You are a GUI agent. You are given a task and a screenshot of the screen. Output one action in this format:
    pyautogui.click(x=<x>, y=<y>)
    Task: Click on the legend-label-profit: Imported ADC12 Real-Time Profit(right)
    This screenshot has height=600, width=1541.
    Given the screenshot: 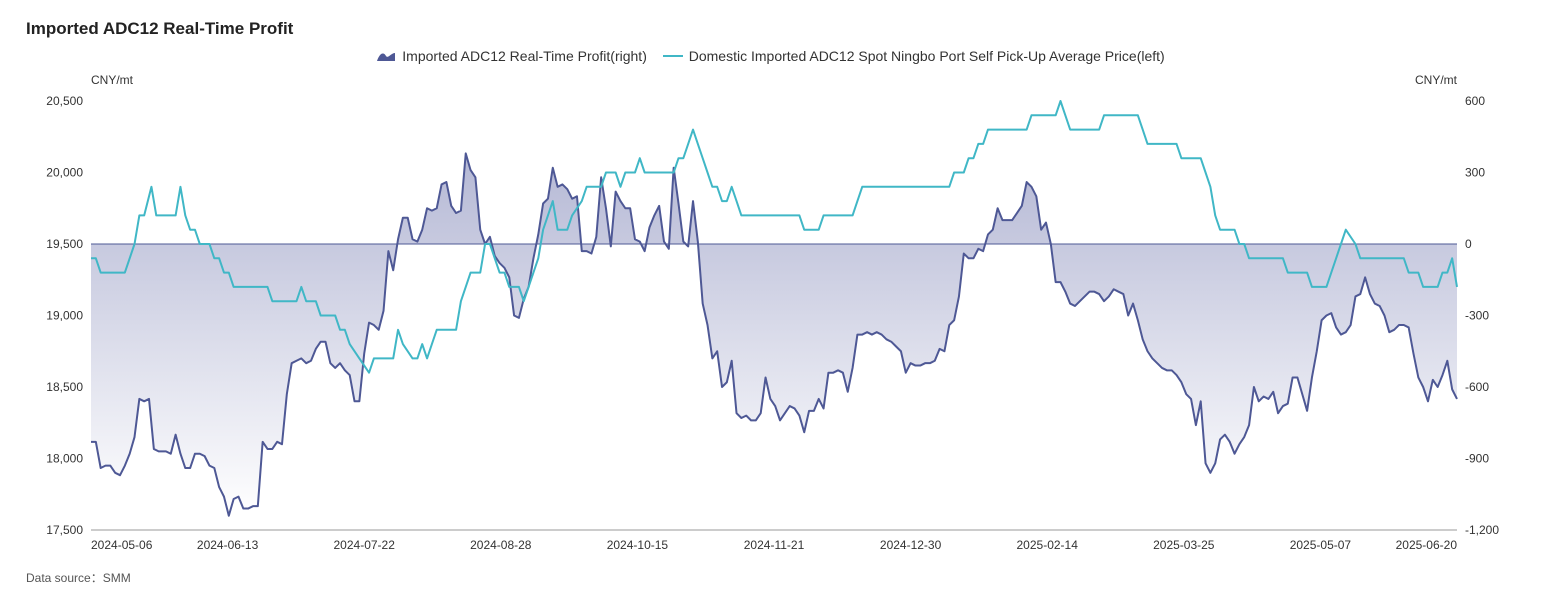 What is the action you would take?
    pyautogui.click(x=524, y=56)
    